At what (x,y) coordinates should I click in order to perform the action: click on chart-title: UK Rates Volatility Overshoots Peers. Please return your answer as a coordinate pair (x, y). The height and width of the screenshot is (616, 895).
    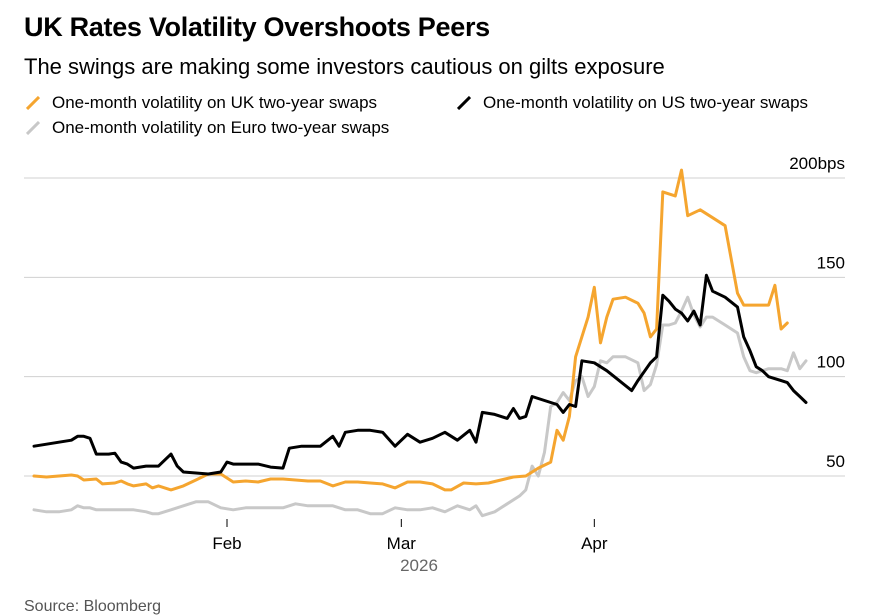
    Looking at the image, I should click on (257, 27).